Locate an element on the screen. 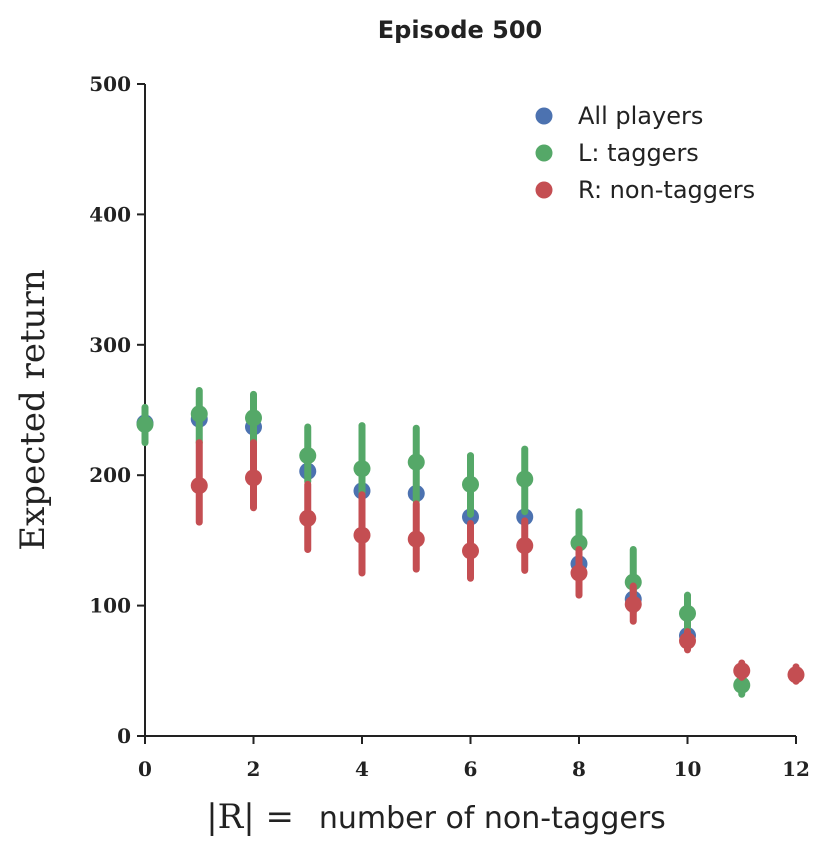 The width and height of the screenshot is (830, 856). legend-label: L: taggers is located at coordinates (638, 153).